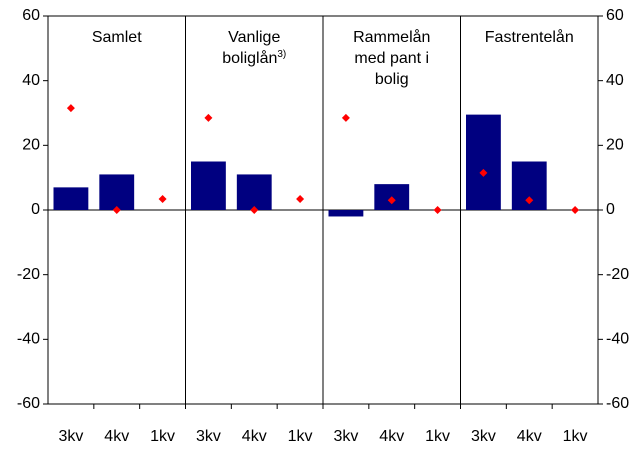  What do you see at coordinates (610, 209) in the screenshot?
I see `y2-tick-label: 0` at bounding box center [610, 209].